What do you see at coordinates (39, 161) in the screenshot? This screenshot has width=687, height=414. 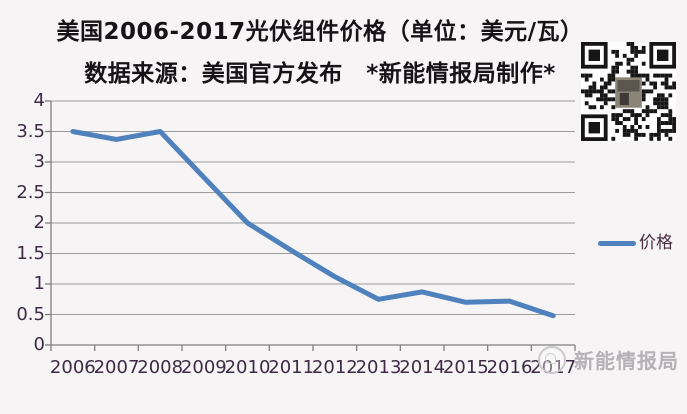 I see `y-tick-label: 3` at bounding box center [39, 161].